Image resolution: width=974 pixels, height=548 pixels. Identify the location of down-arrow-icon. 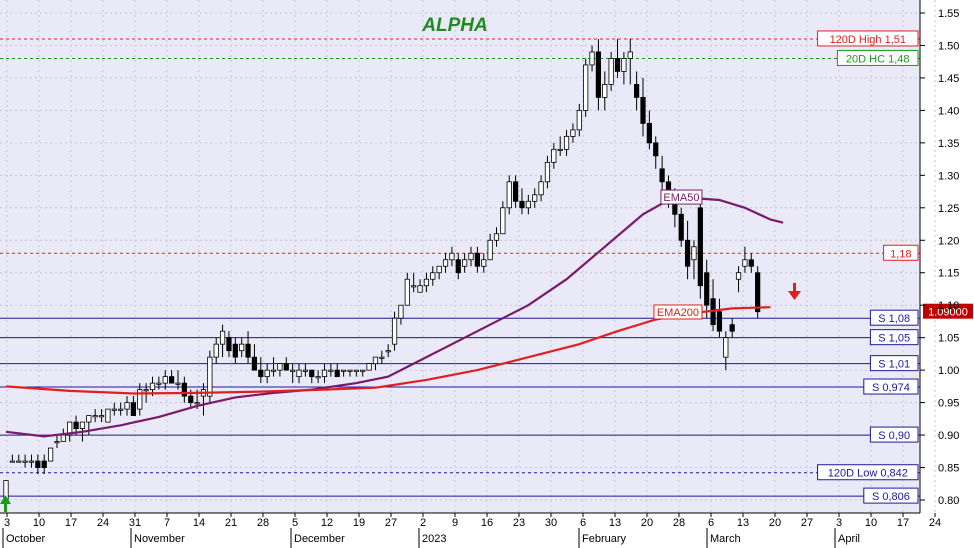
(794, 291).